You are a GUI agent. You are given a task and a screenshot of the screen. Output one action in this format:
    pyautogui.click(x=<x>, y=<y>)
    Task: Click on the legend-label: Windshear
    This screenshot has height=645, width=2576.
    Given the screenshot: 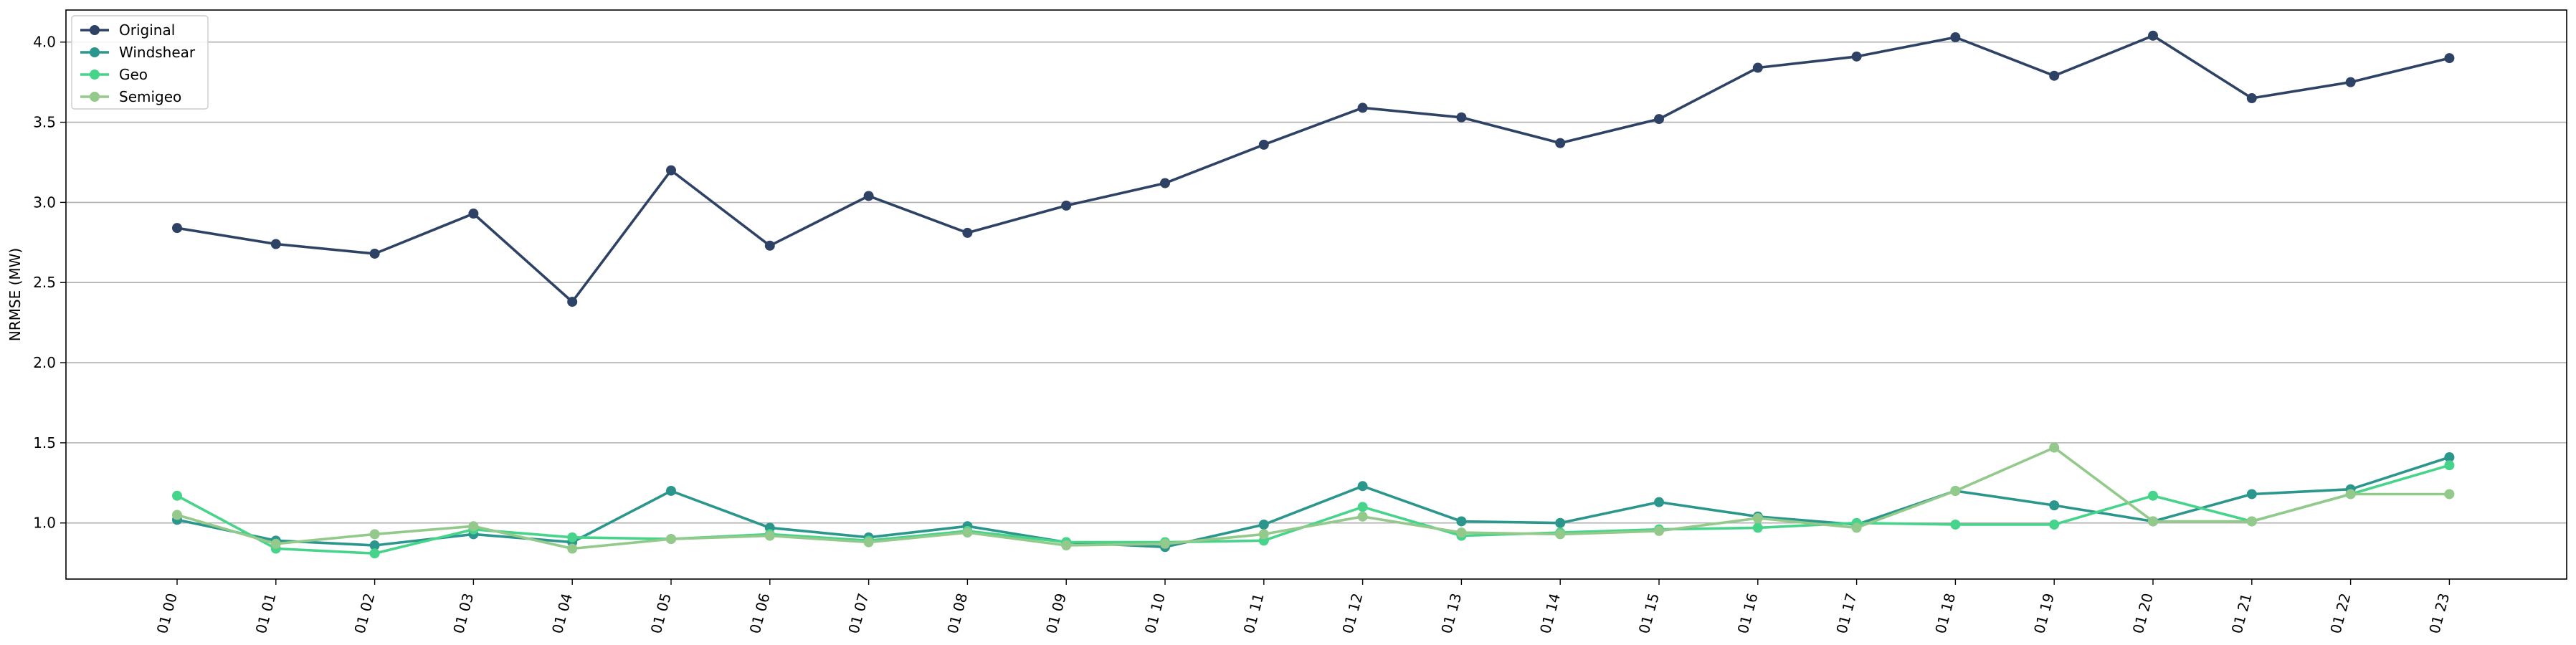 What is the action you would take?
    pyautogui.click(x=157, y=52)
    